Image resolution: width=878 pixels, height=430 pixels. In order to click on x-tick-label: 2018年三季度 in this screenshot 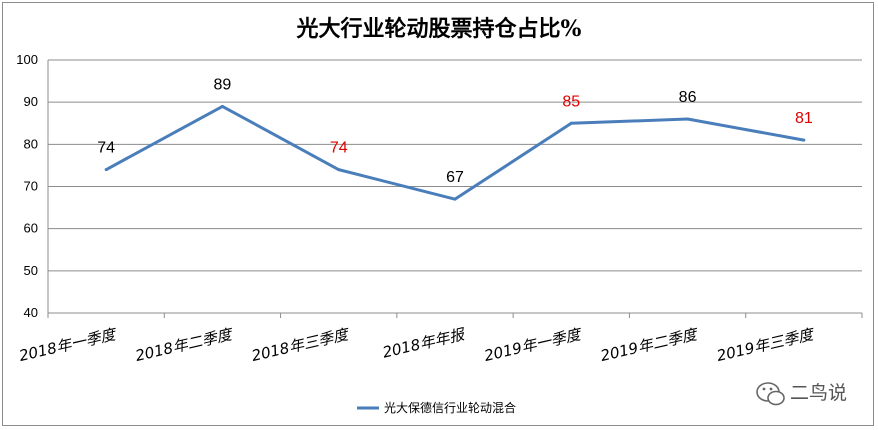, I will do `click(301, 345)`.